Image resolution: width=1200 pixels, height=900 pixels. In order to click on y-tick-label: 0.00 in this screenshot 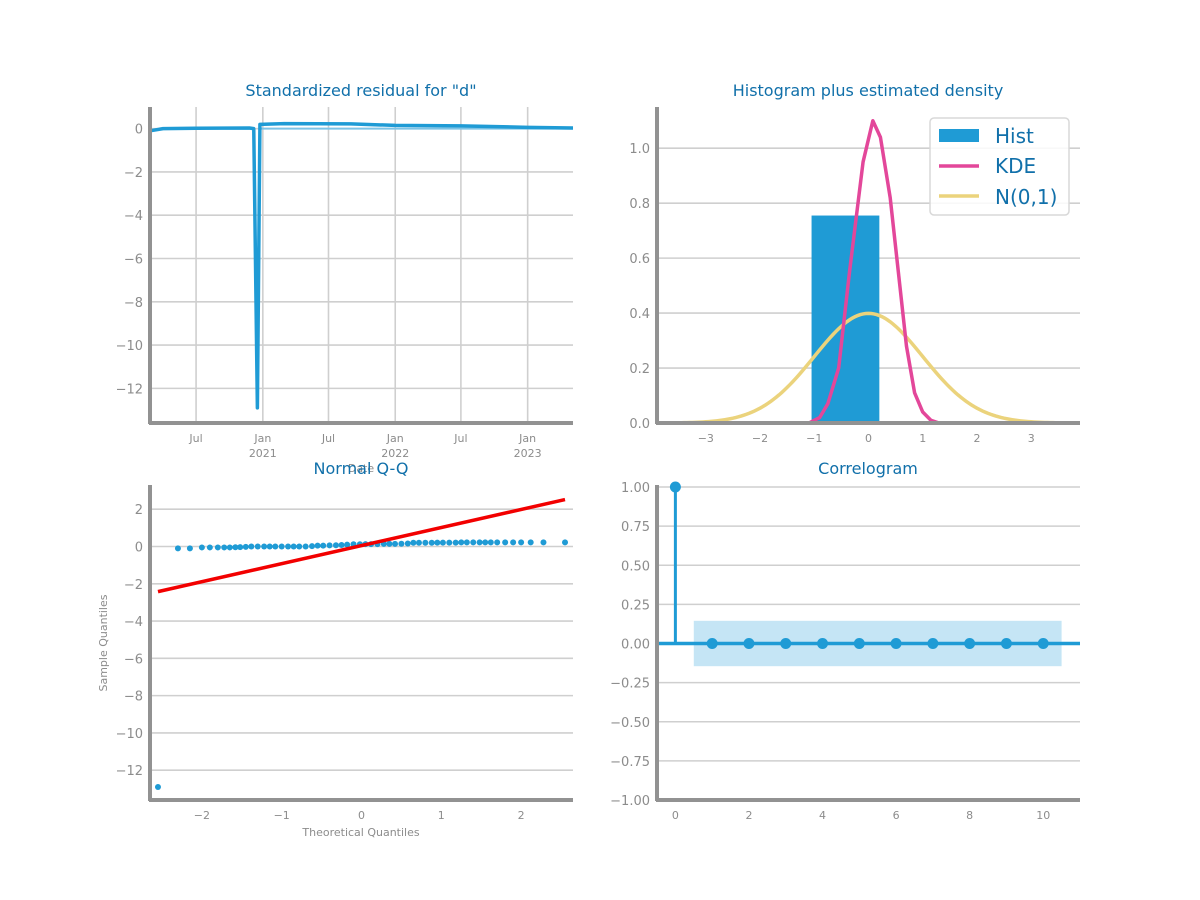, I will do `click(635, 645)`.